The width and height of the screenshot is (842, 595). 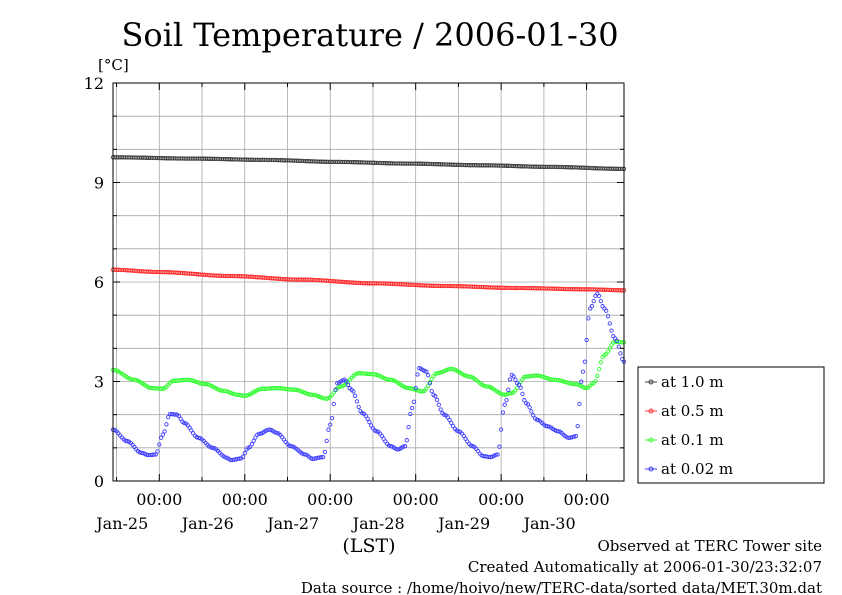 I want to click on chart-title: Soil Temperature / 2006-01-30, so click(x=369, y=35).